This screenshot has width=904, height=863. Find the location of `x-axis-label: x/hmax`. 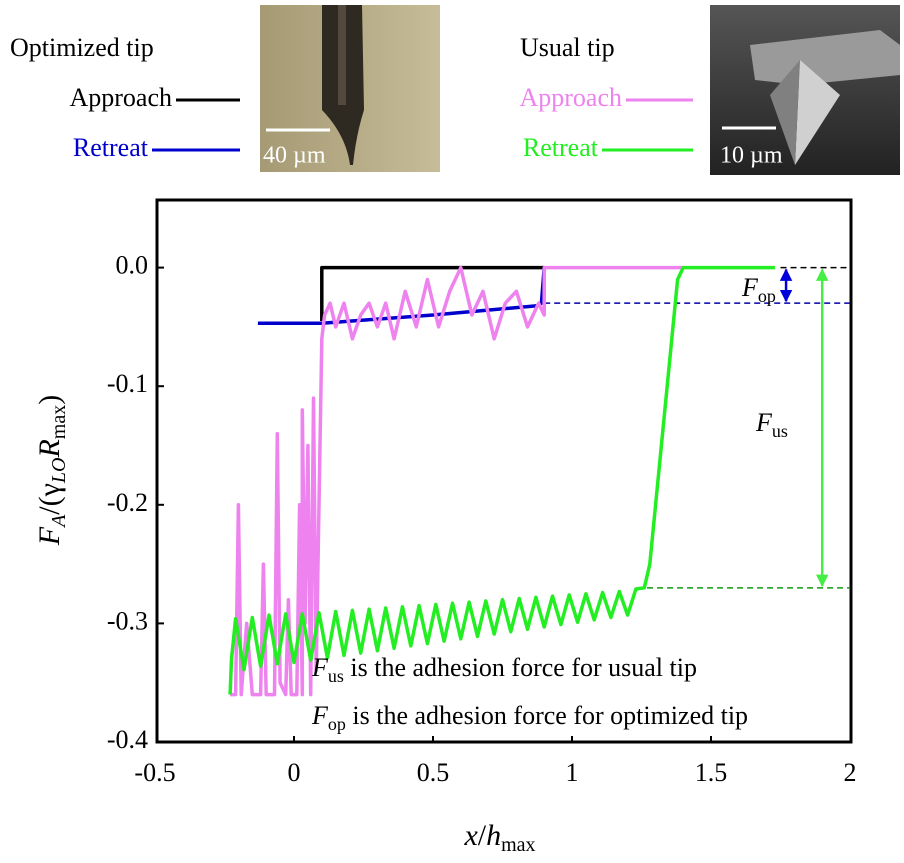

x-axis-label: x/hmax is located at coordinates (499, 837).